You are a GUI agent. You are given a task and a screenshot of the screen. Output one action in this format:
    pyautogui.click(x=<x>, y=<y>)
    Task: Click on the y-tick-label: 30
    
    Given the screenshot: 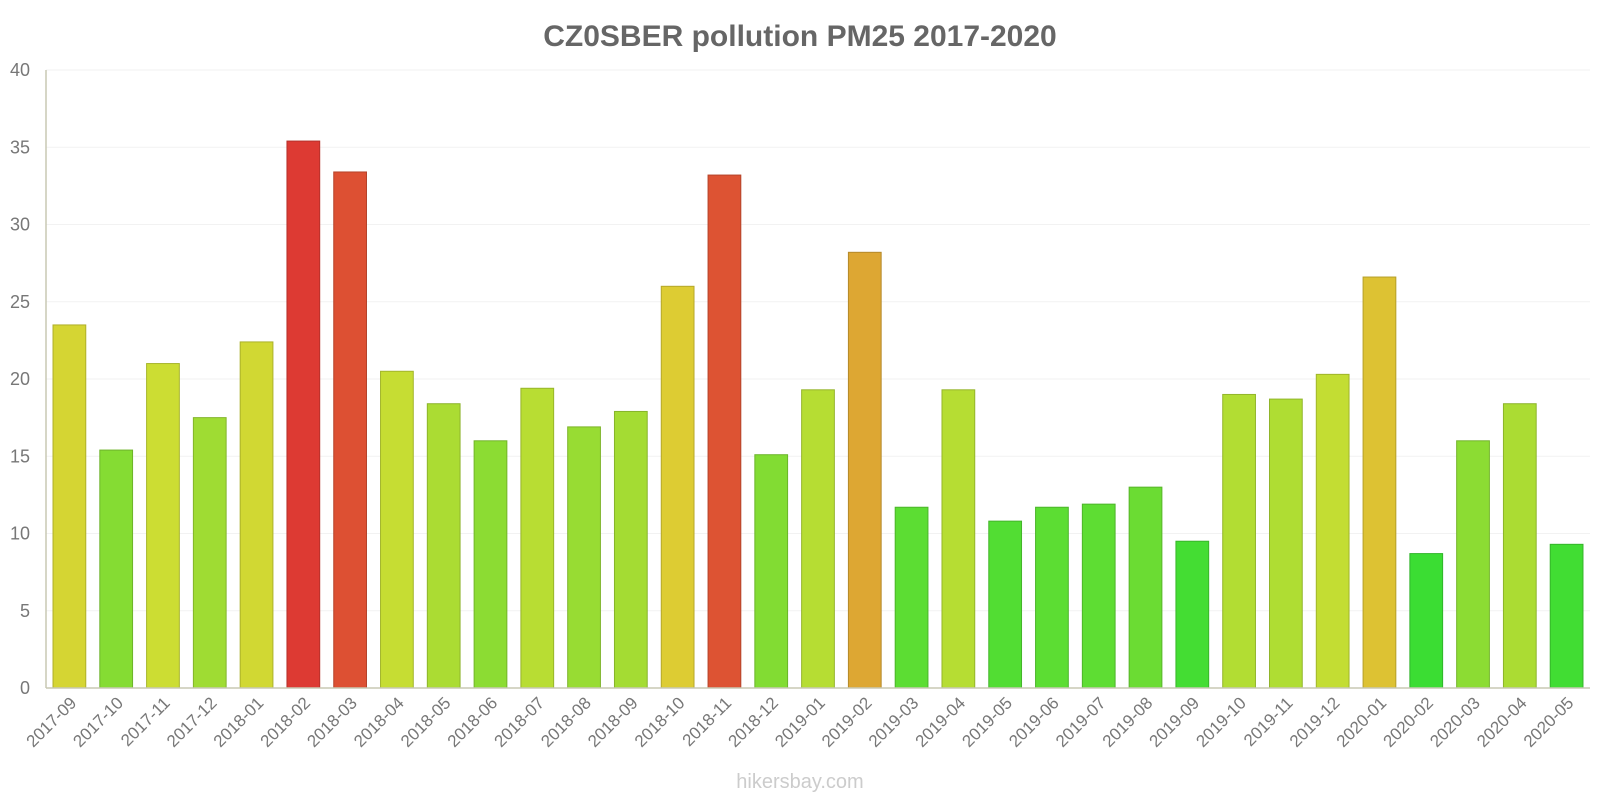 What is the action you would take?
    pyautogui.click(x=20, y=225)
    